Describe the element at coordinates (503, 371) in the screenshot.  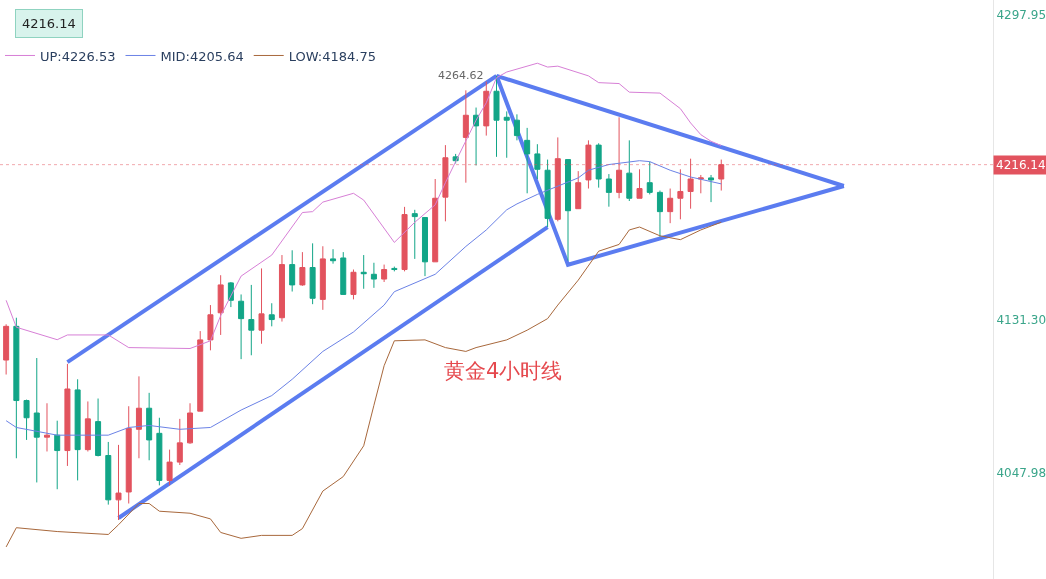
I see `annotation: 黄金4小时线` at that location.